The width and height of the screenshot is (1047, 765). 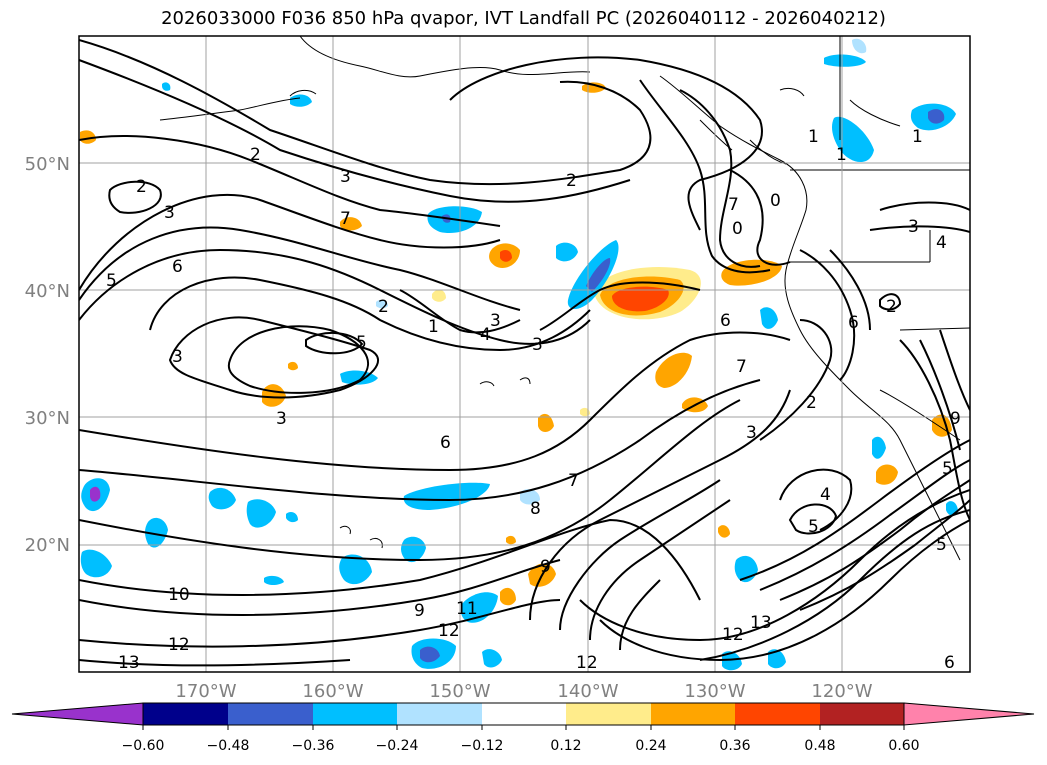 I want to click on contour-label: 8, so click(x=535, y=509).